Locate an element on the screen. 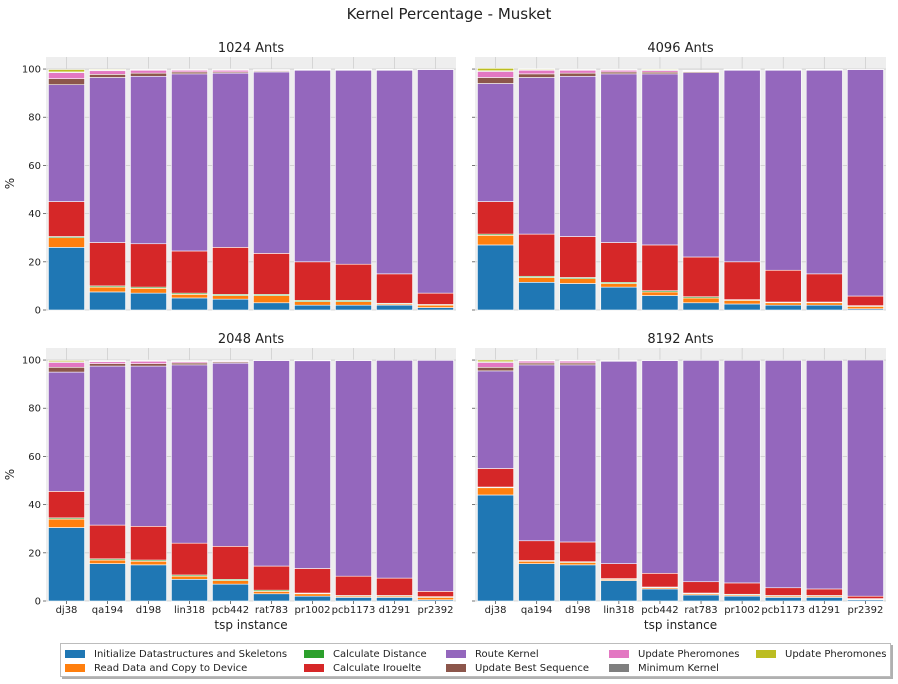  subplot-title: 2048 Ants is located at coordinates (251, 339).